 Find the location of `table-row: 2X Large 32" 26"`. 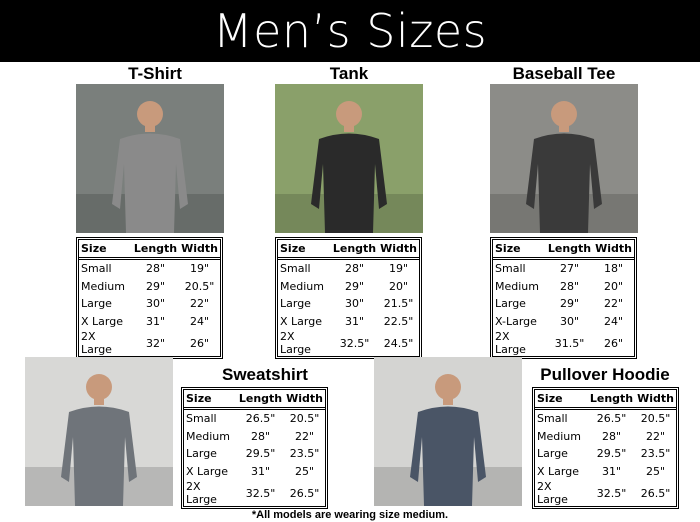

table-row: 2X Large 32" 26" is located at coordinates (149, 343).